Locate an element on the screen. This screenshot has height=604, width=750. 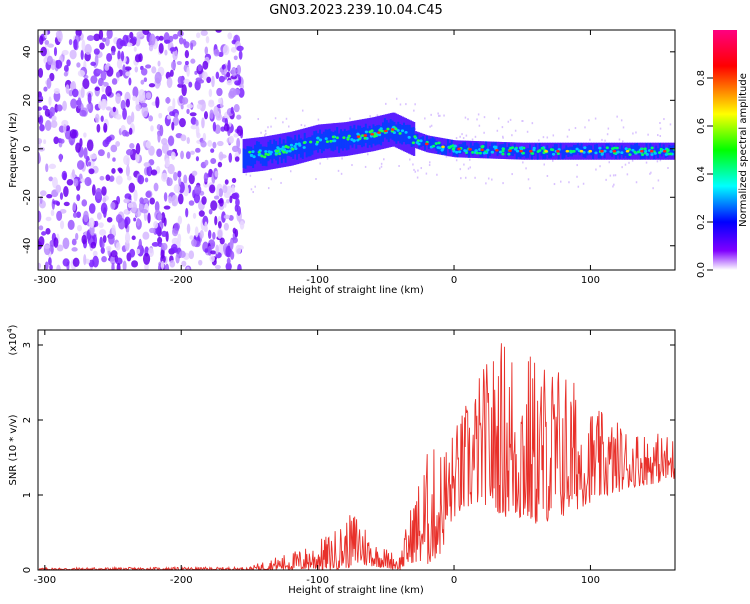
y-tick-label: 1 is located at coordinates (27, 495).